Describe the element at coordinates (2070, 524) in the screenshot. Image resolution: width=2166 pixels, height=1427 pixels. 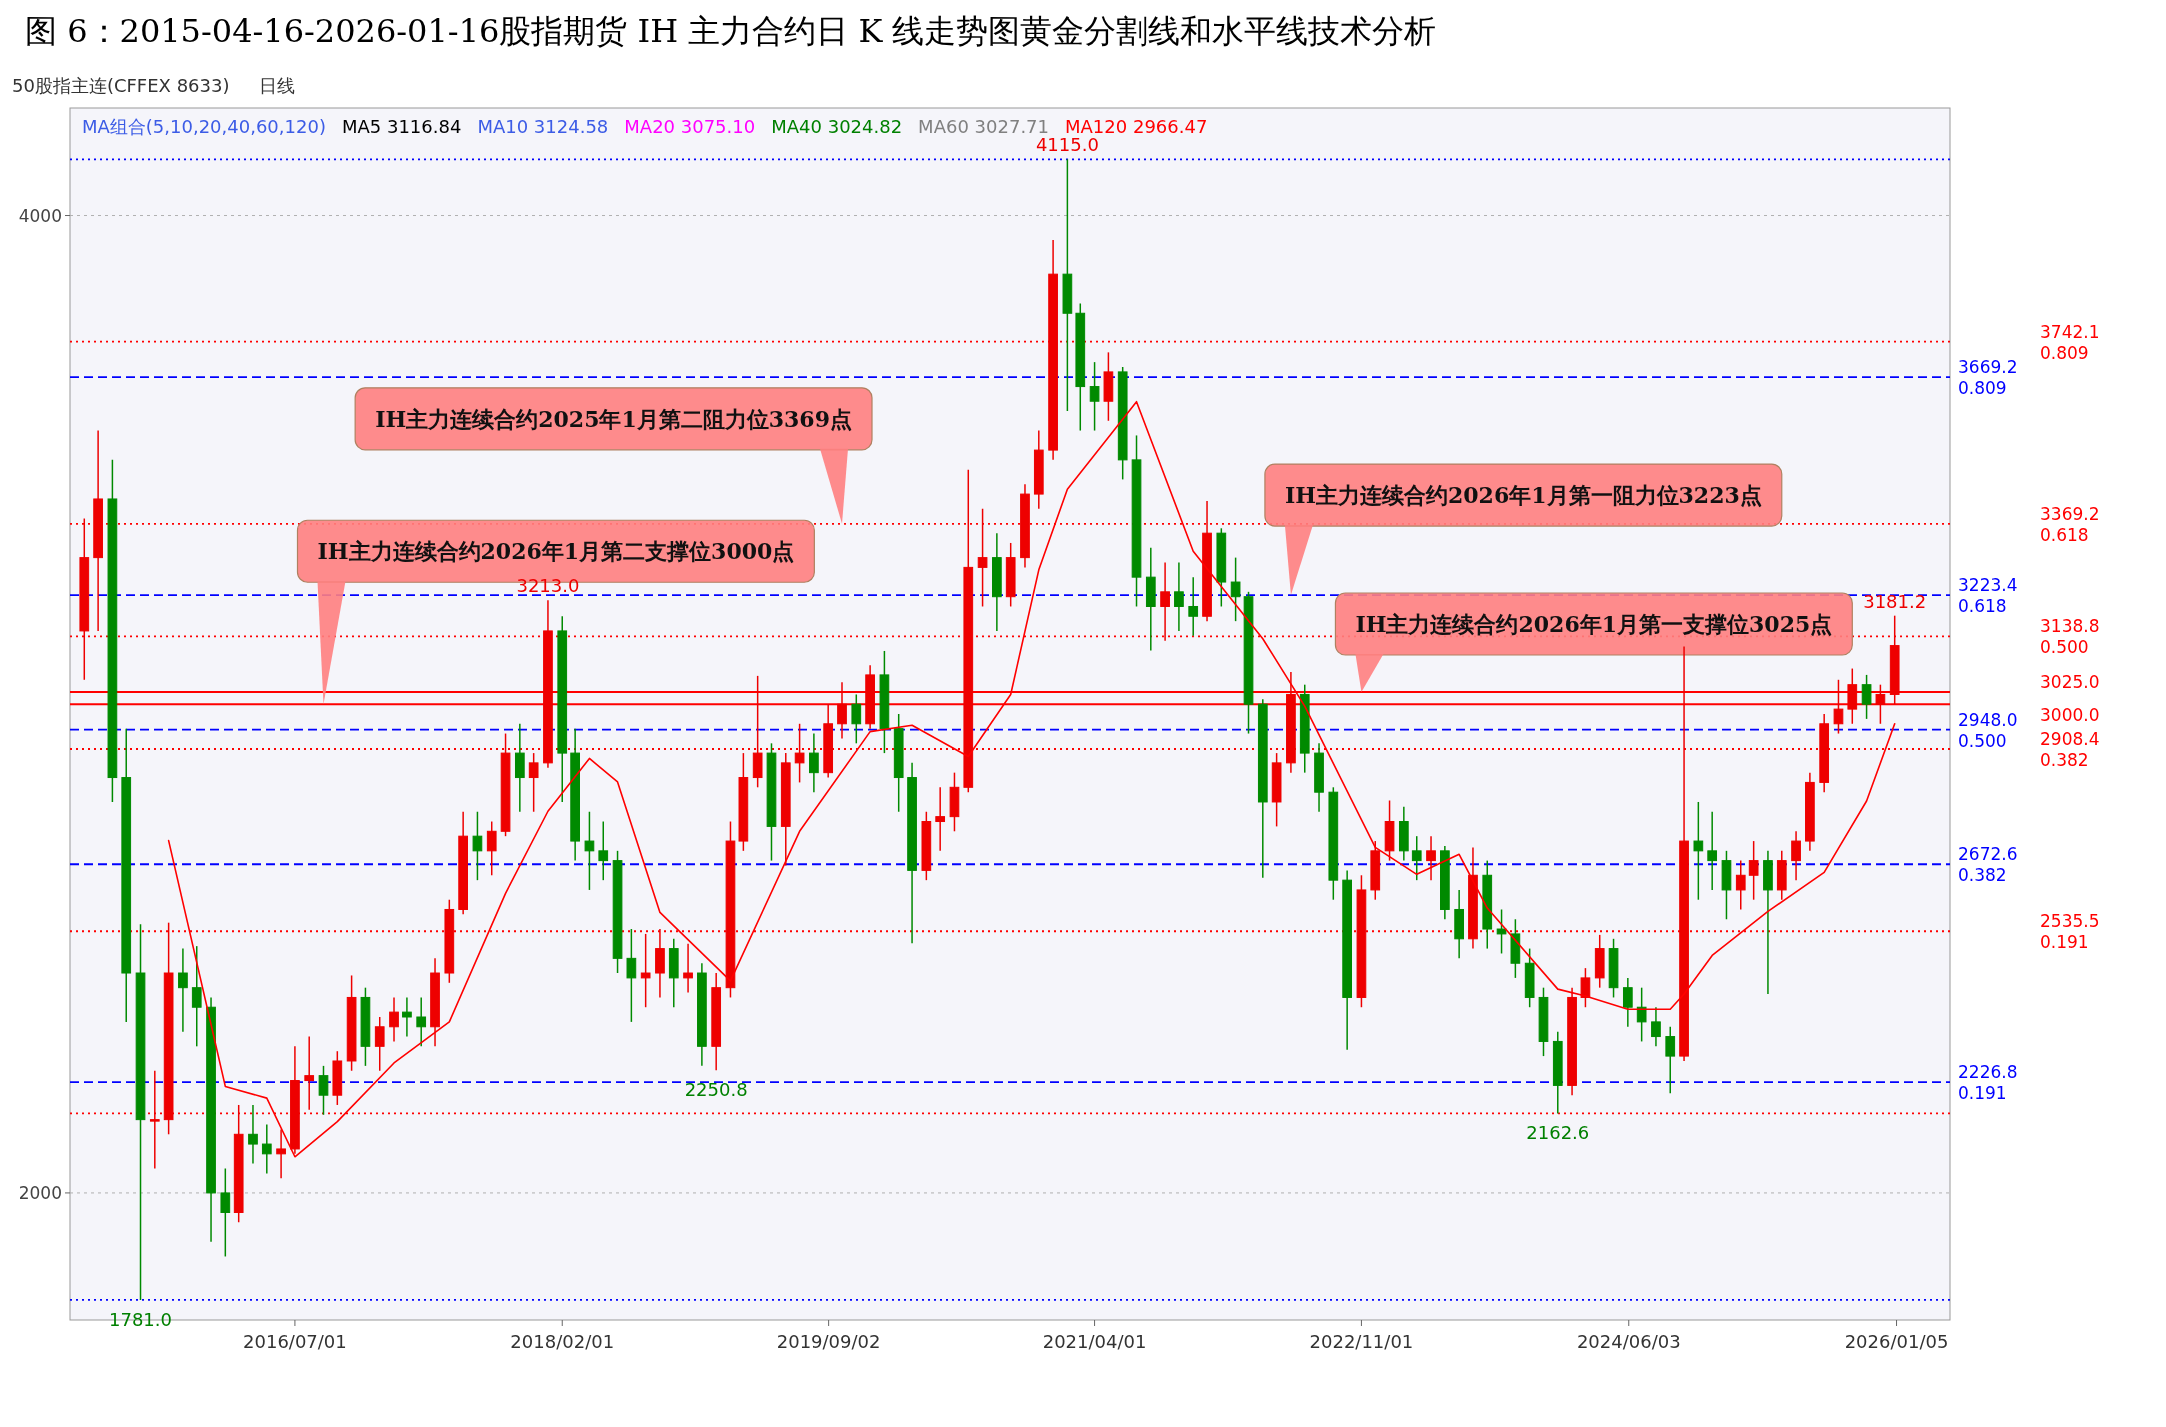
I see `ref-line-label: 3369.2 0.618` at that location.